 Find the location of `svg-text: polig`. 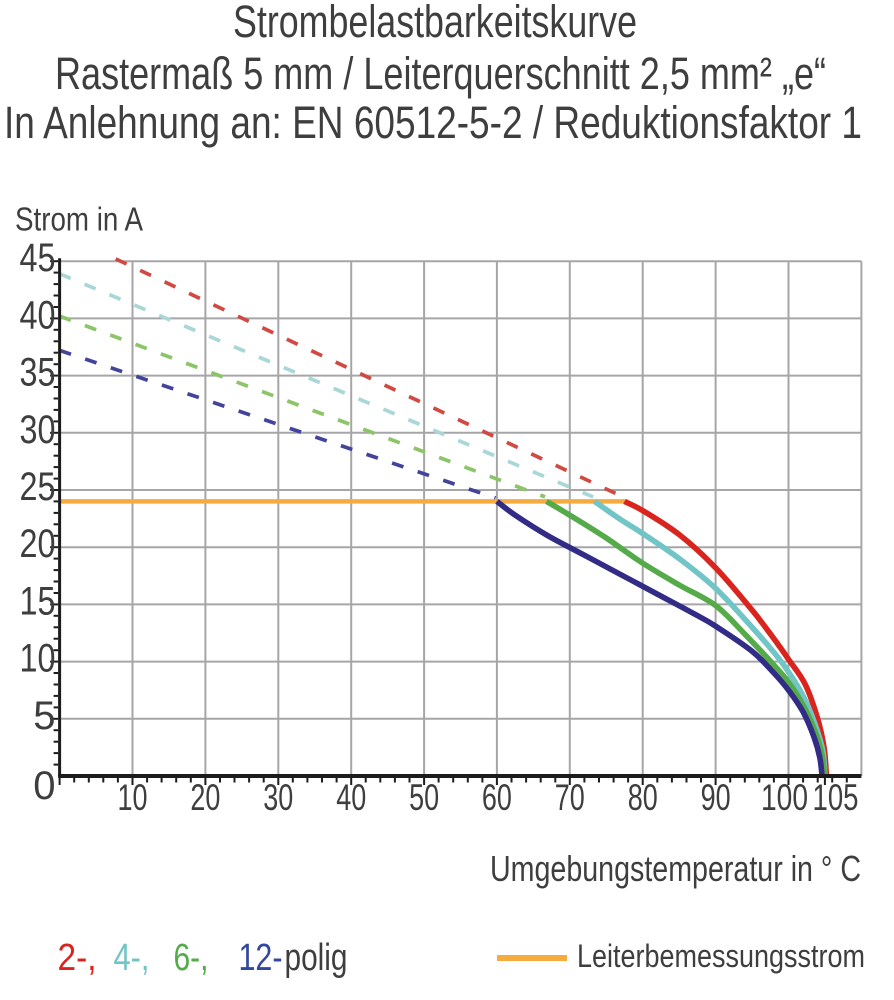

svg-text: polig is located at coordinates (316, 958).